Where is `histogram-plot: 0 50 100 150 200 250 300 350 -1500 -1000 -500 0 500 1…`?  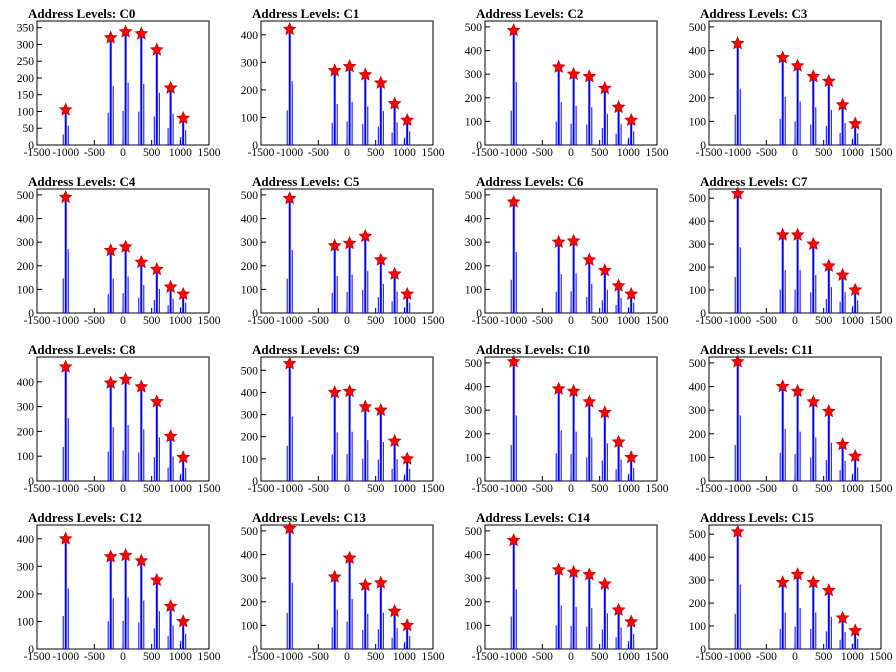
histogram-plot: 0 50 100 150 200 250 300 350 -1500 -1000 -500 0 500 1… is located at coordinates (119, 89).